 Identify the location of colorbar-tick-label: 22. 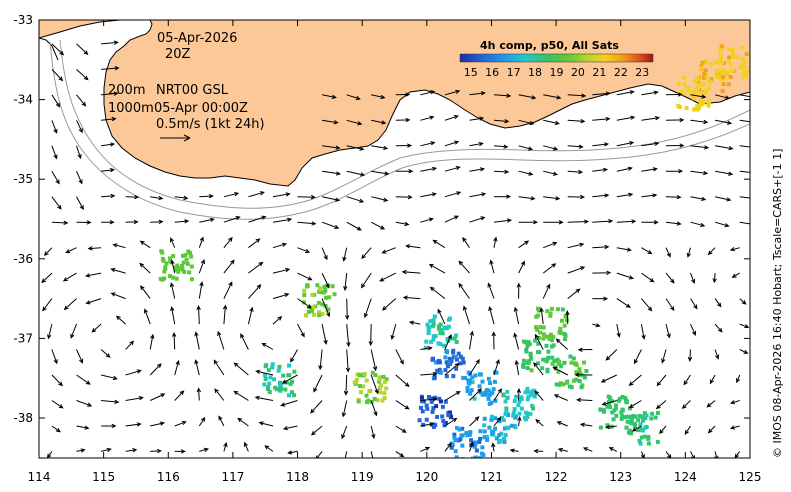
(621, 72).